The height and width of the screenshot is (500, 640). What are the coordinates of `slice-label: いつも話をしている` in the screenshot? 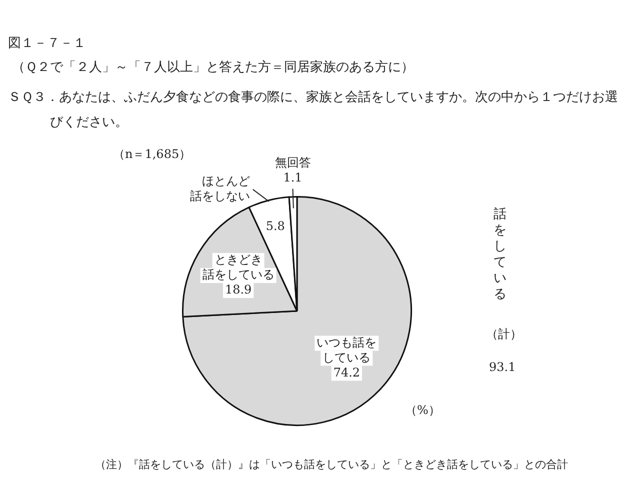 It's located at (346, 349).